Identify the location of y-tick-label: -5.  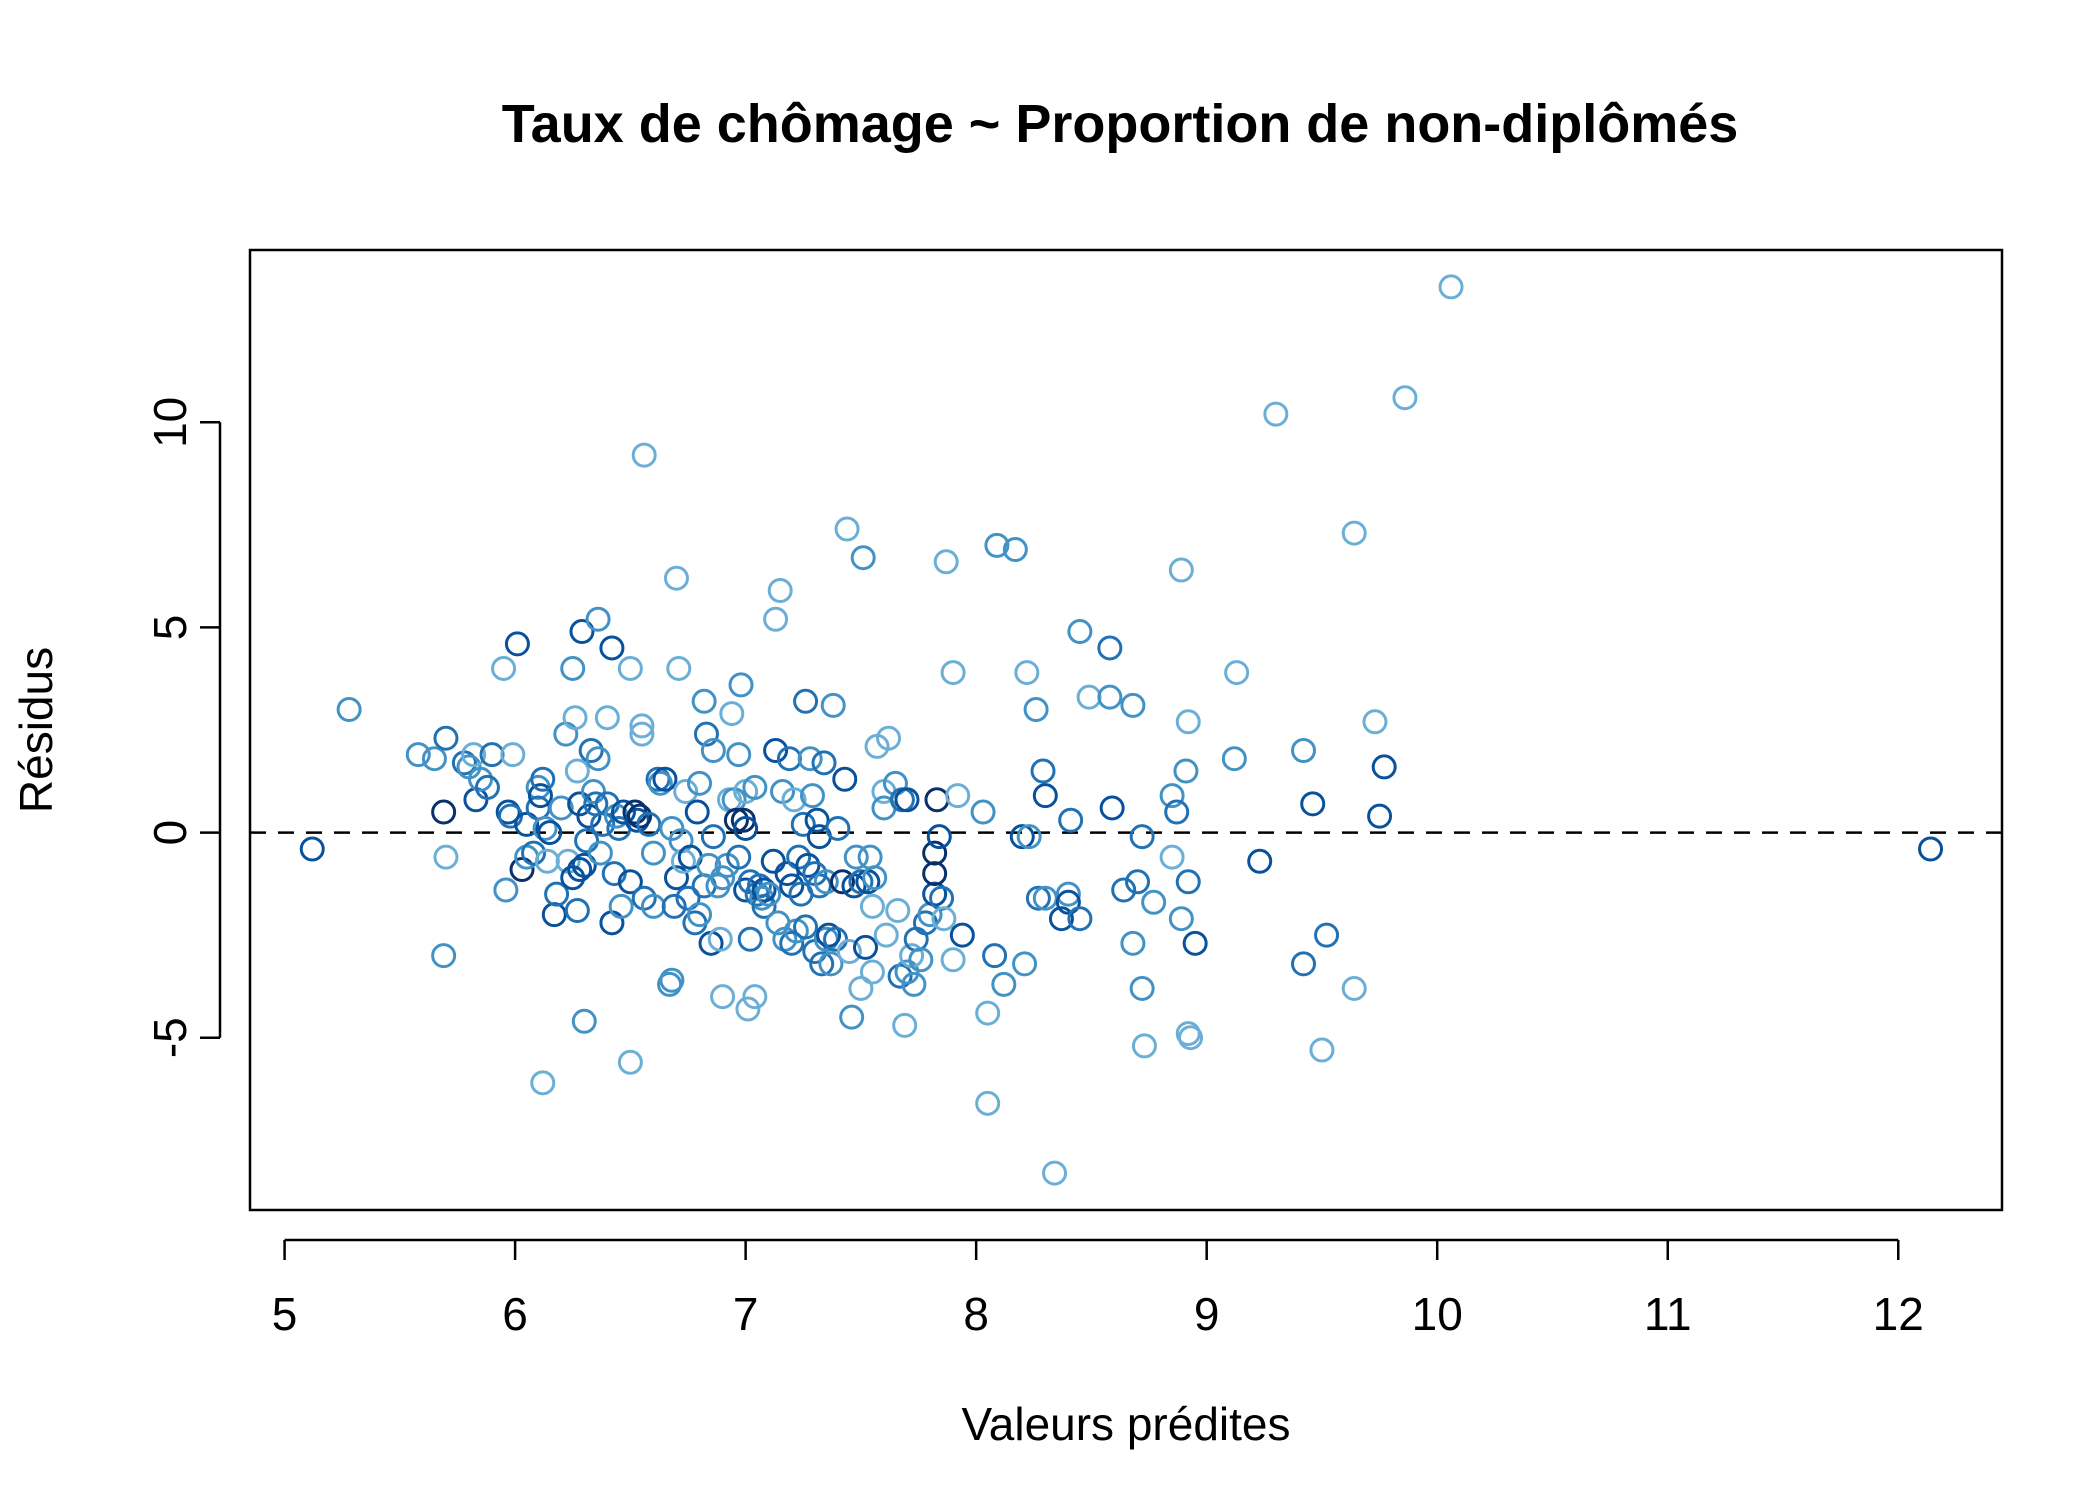
(170, 1037).